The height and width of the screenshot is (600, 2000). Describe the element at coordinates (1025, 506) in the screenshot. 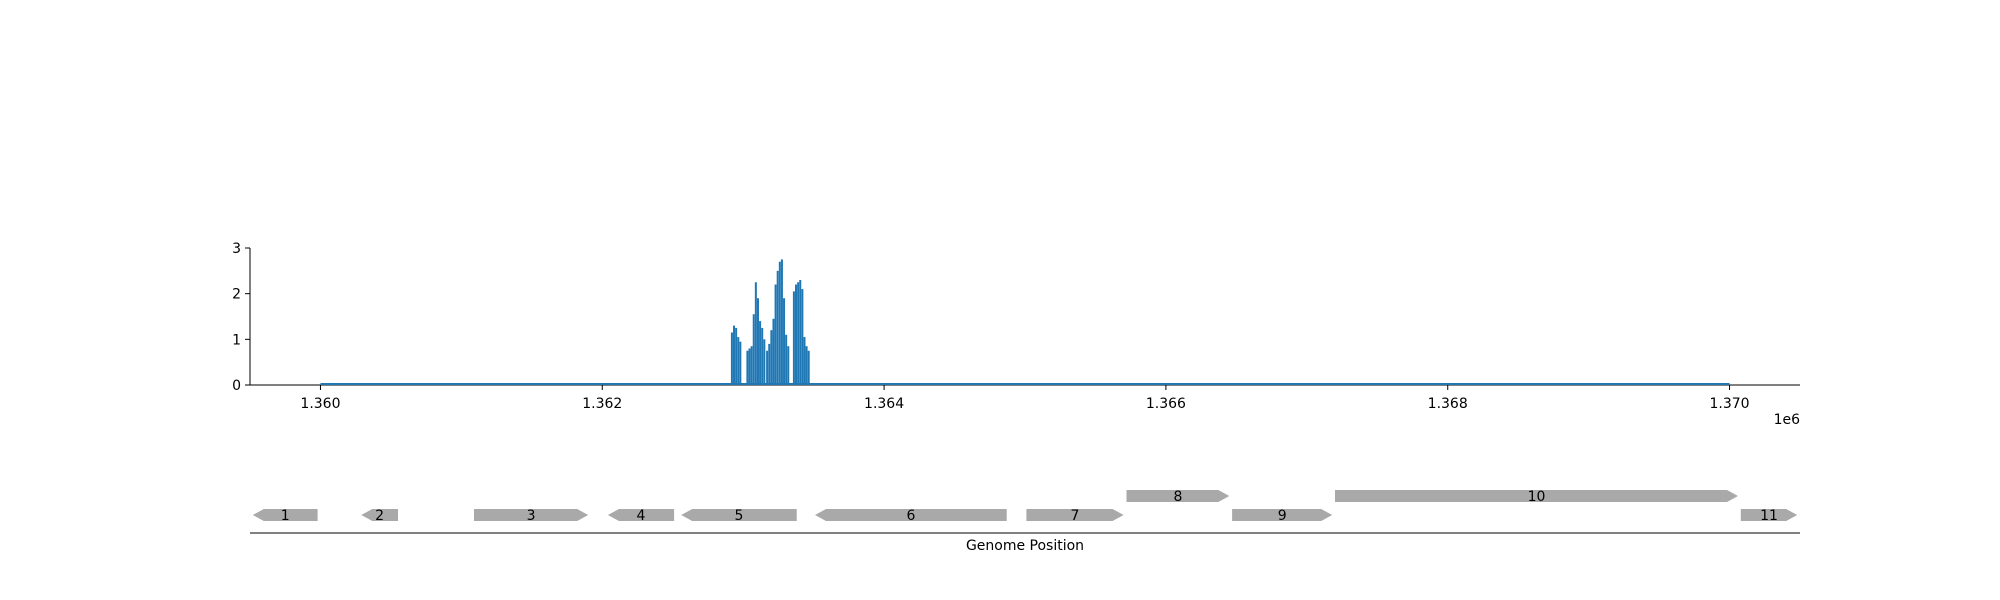

I see `gene-arrows: 1 2 3 4 5 6 7 8 9 10 11` at that location.